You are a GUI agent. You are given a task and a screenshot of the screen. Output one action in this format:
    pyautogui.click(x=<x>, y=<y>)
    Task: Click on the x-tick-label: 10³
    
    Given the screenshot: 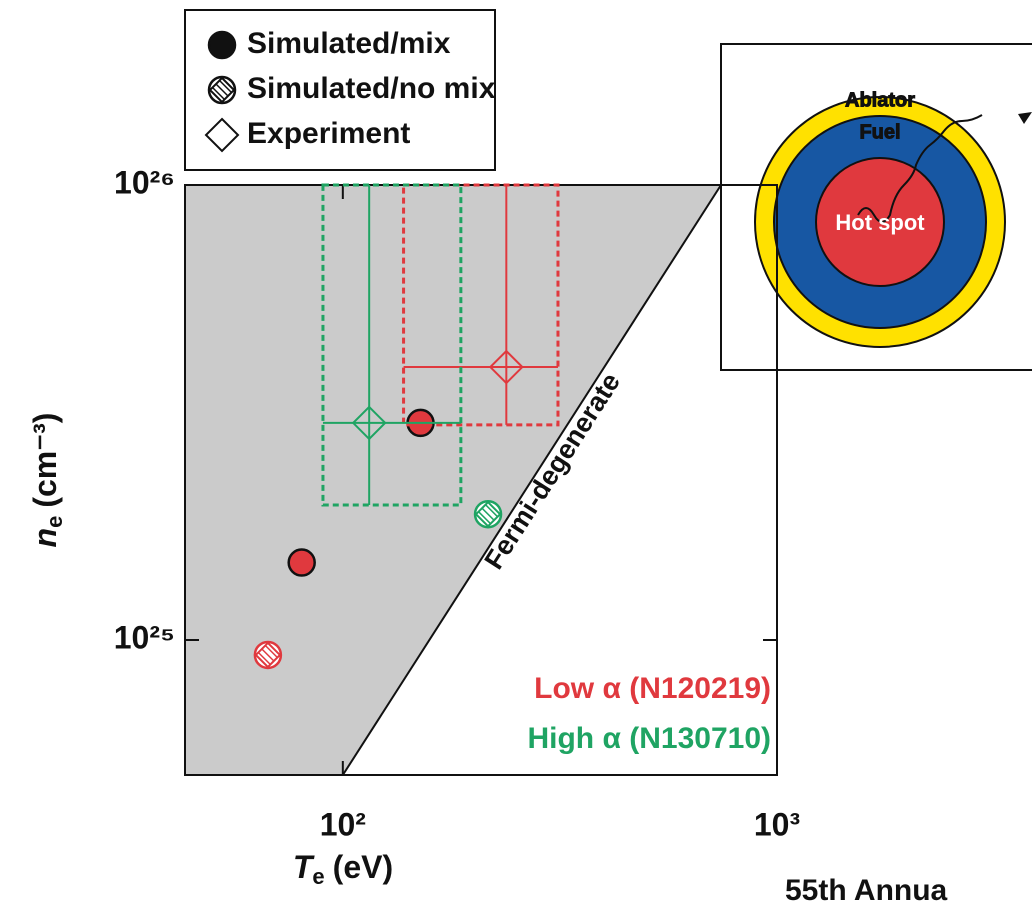 What is the action you would take?
    pyautogui.click(x=777, y=824)
    